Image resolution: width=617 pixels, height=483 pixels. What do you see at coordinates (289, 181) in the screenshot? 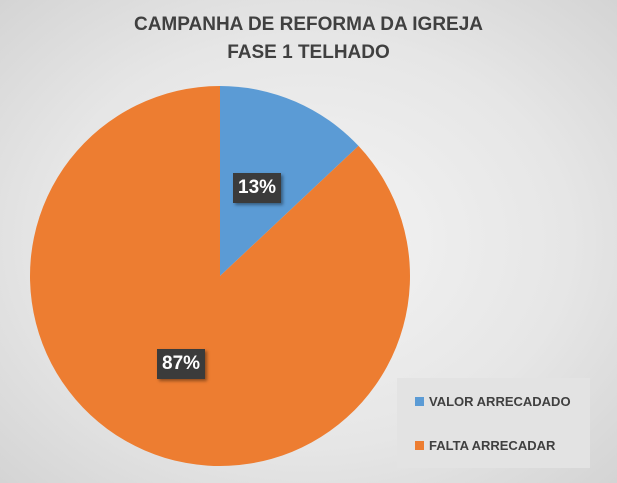
I see `pie-slice-valor-arrecadado` at bounding box center [289, 181].